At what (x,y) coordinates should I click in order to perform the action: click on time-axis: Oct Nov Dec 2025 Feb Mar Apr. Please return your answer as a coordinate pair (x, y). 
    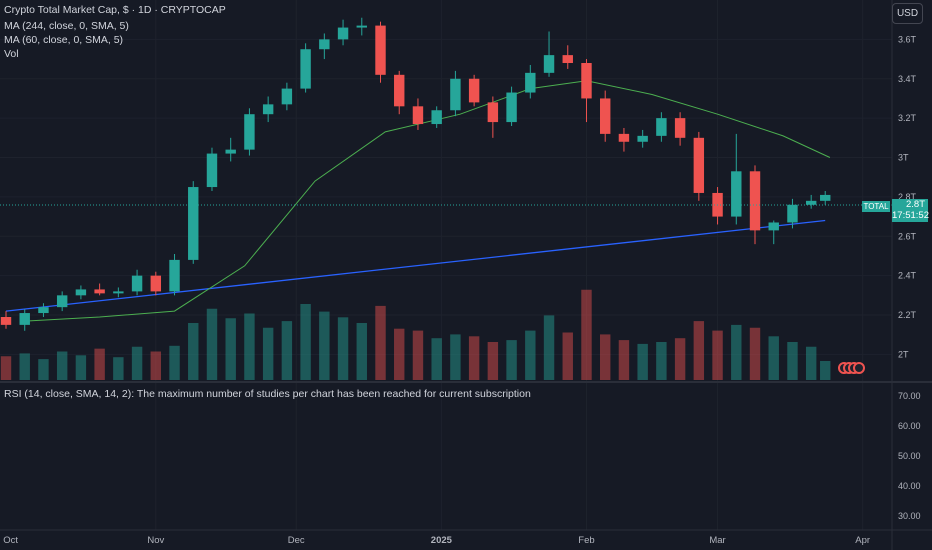
    Looking at the image, I should click on (436, 540).